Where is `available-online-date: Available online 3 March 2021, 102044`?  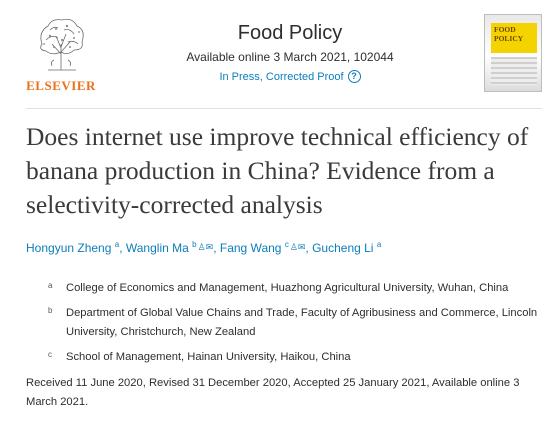
available-online-date: Available online 3 March 2021, 102044 is located at coordinates (290, 57).